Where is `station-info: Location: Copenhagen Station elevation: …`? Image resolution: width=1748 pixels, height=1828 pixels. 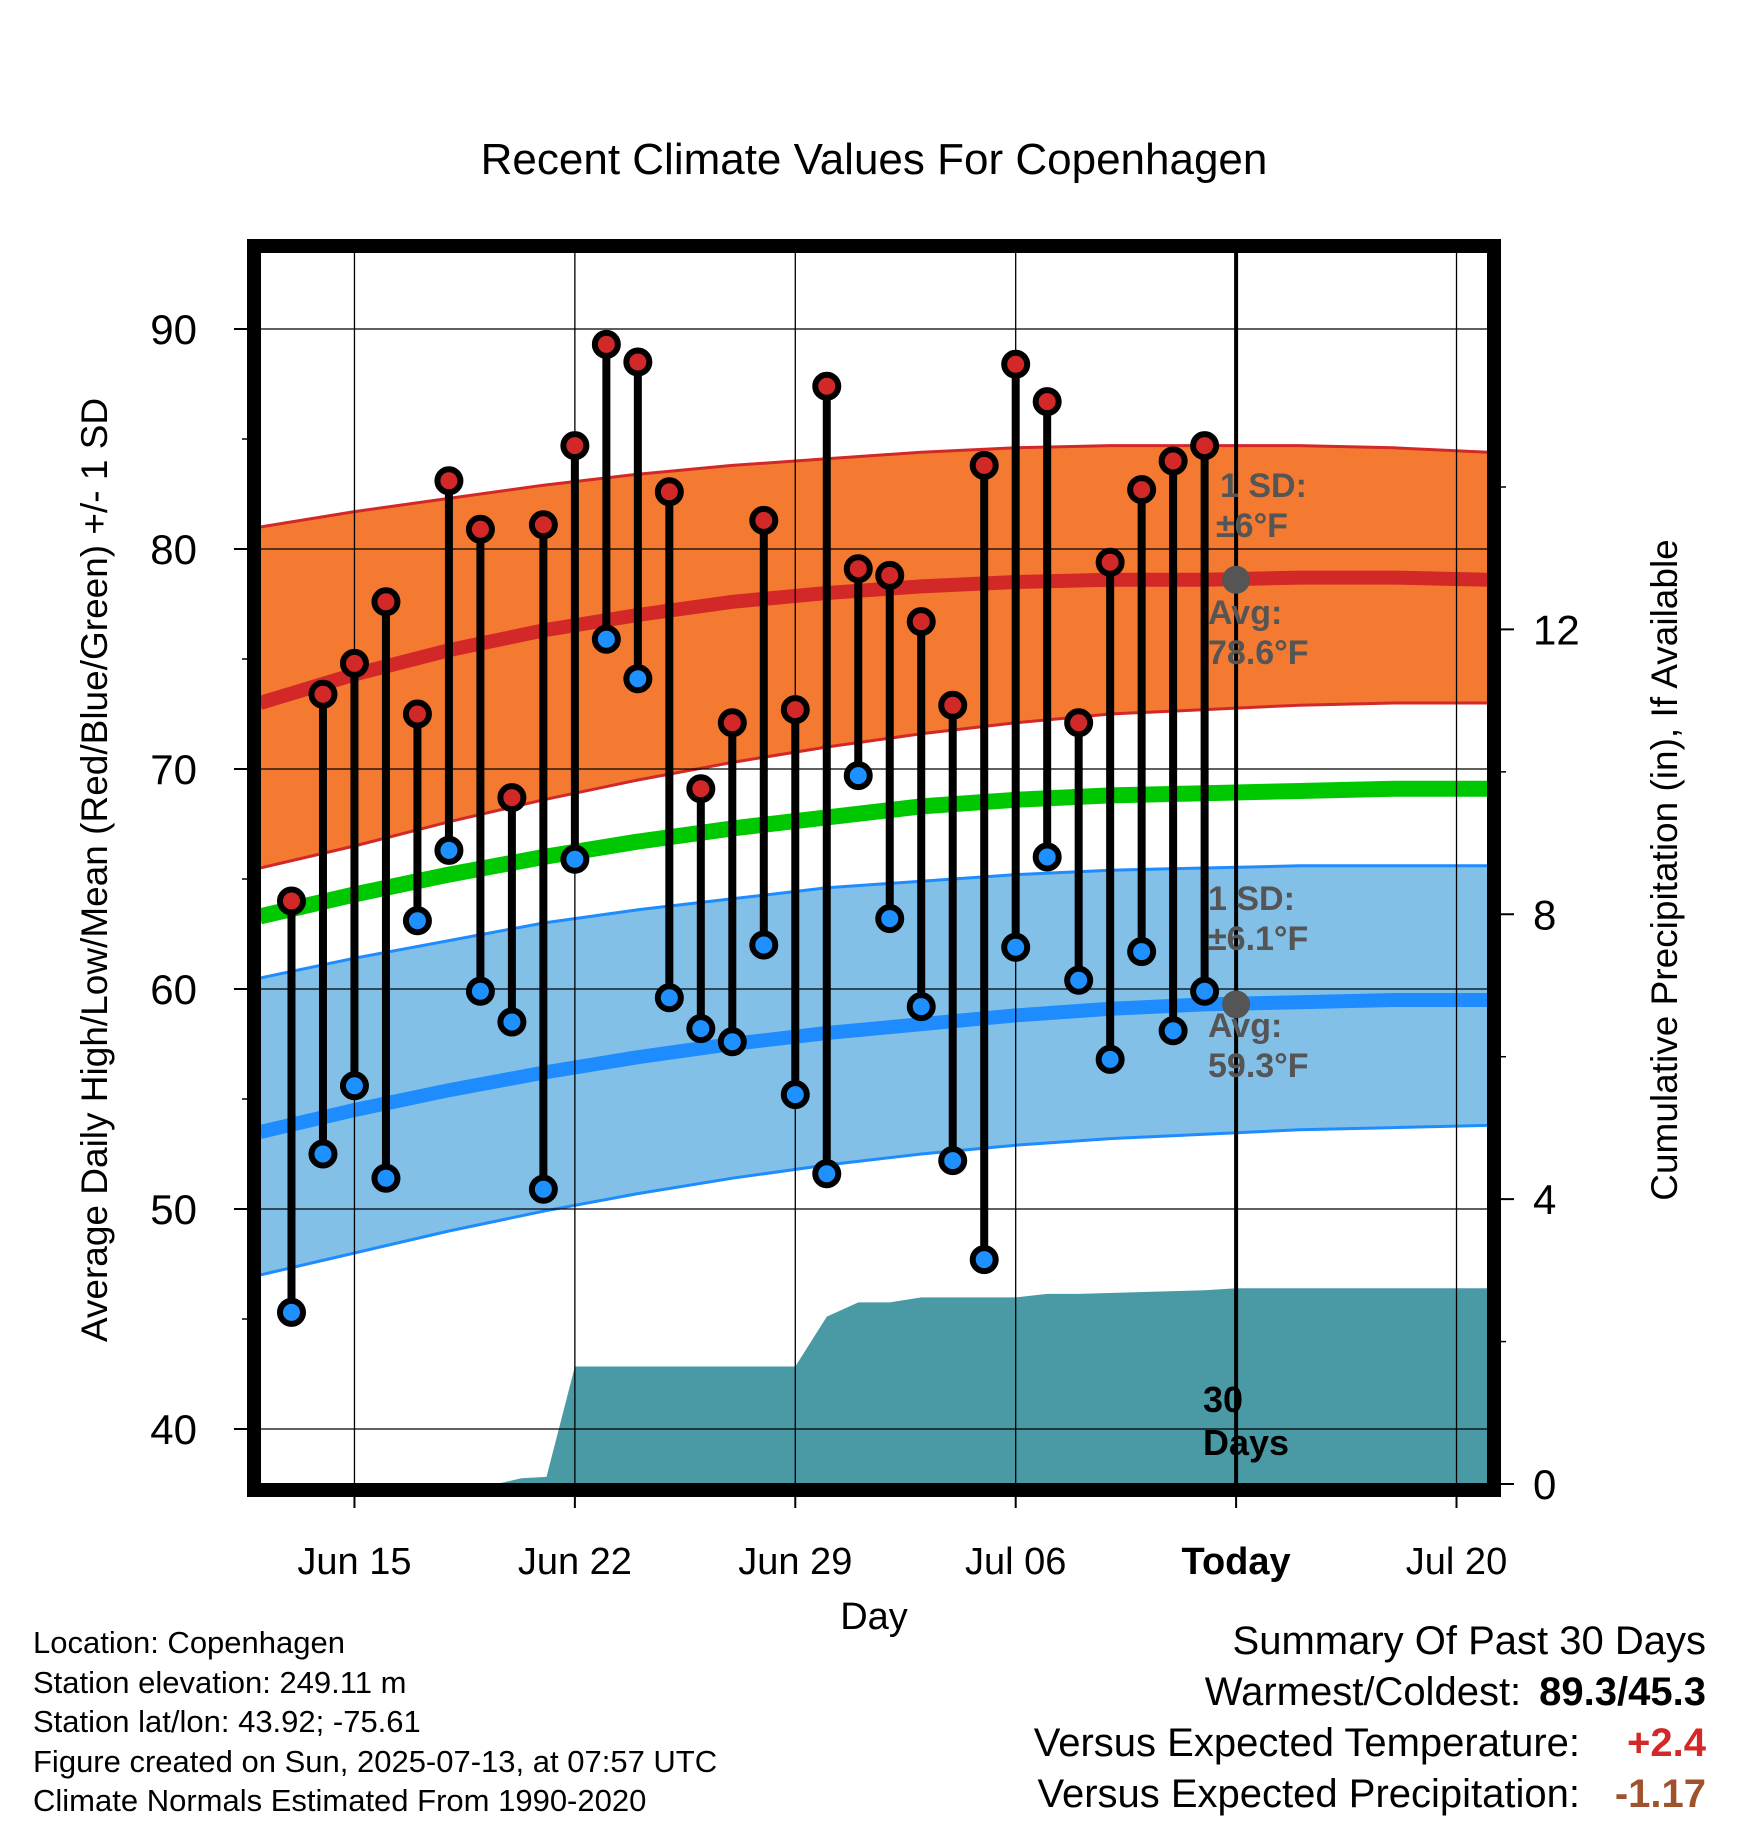
station-info: Location: Copenhagen Station elevation: … is located at coordinates (375, 1722).